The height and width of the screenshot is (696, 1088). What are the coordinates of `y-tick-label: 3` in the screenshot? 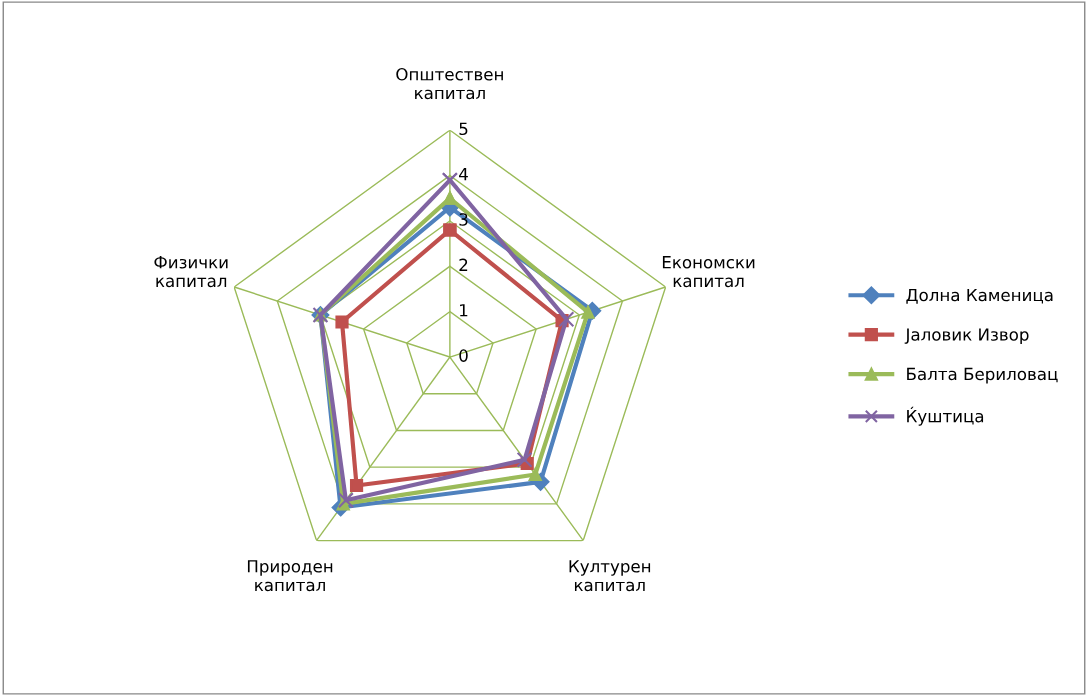 It's located at (463, 219).